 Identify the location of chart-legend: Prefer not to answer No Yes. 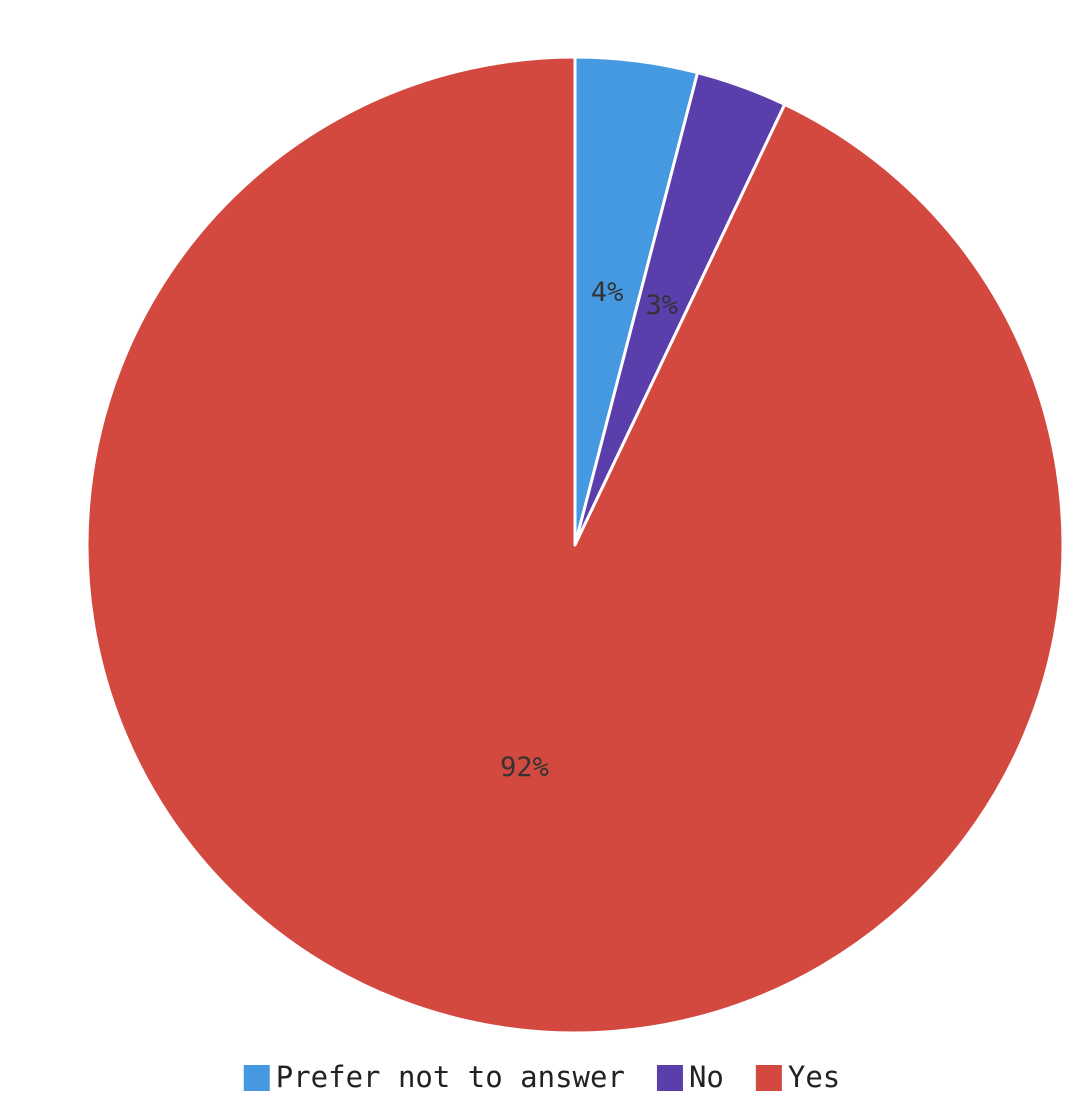
(541, 1077).